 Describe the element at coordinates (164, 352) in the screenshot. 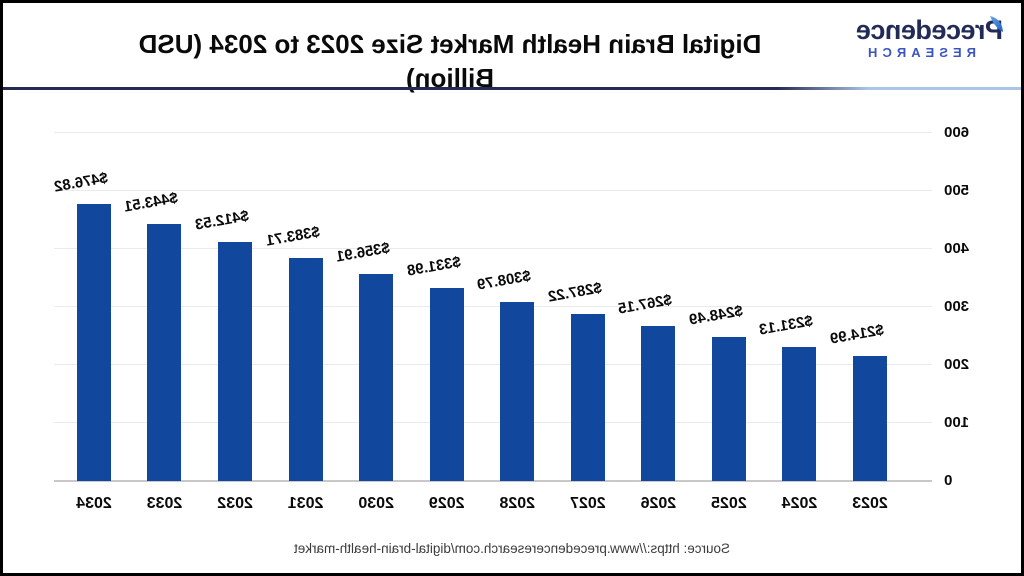

I see `bar-2033` at that location.